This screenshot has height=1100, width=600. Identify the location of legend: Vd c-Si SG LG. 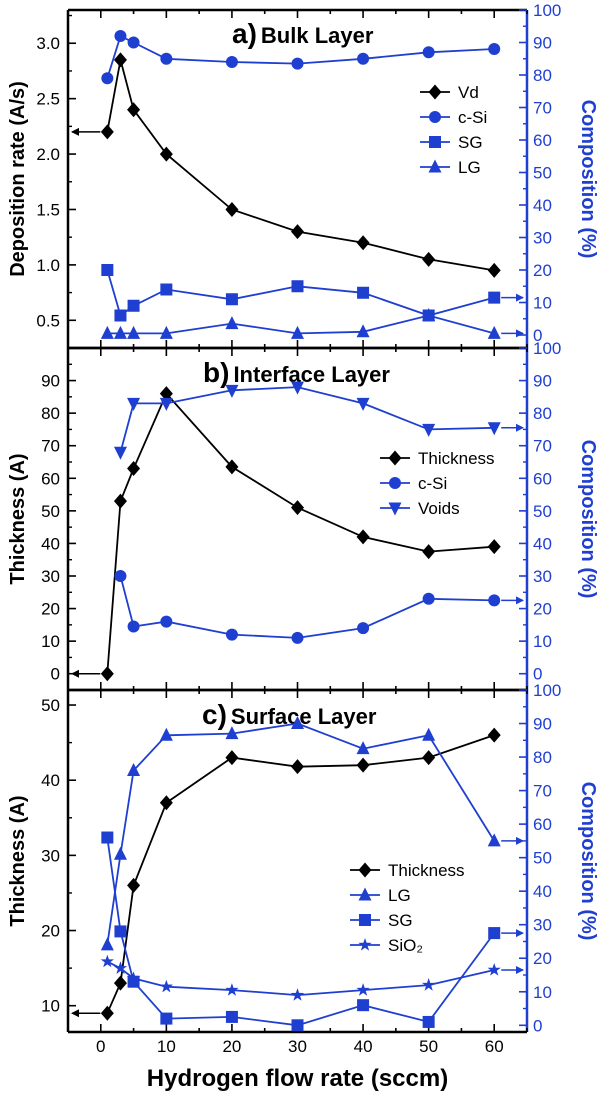
(453, 130).